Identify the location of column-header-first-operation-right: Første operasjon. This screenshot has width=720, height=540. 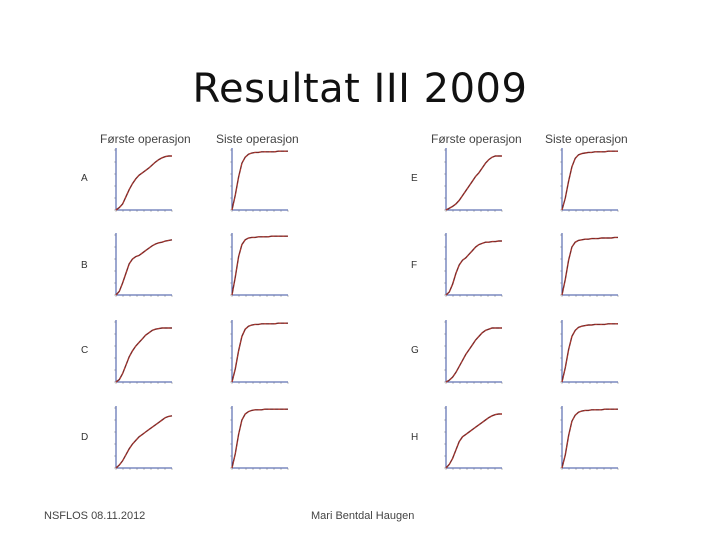
(476, 139).